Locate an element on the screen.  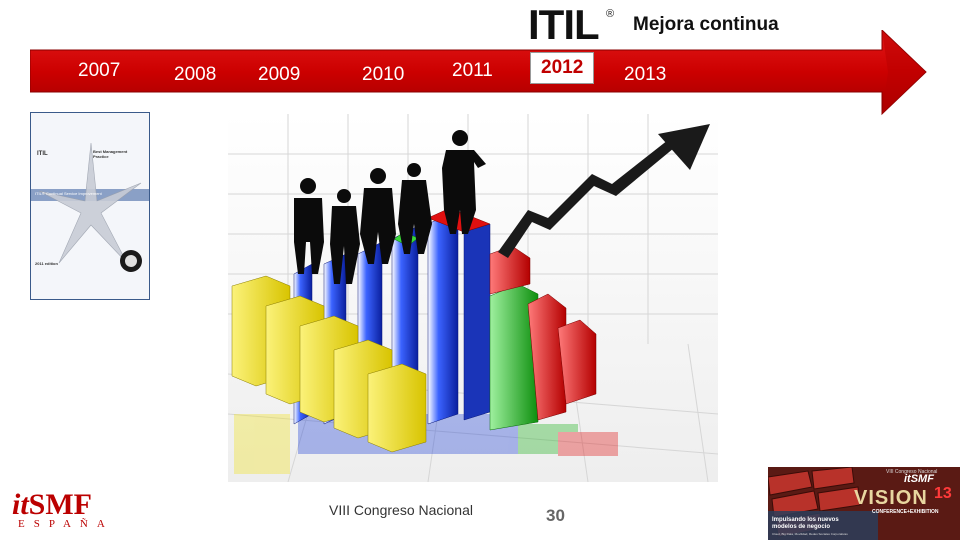
logo-country: ESPAÑA is located at coordinates (66, 524).